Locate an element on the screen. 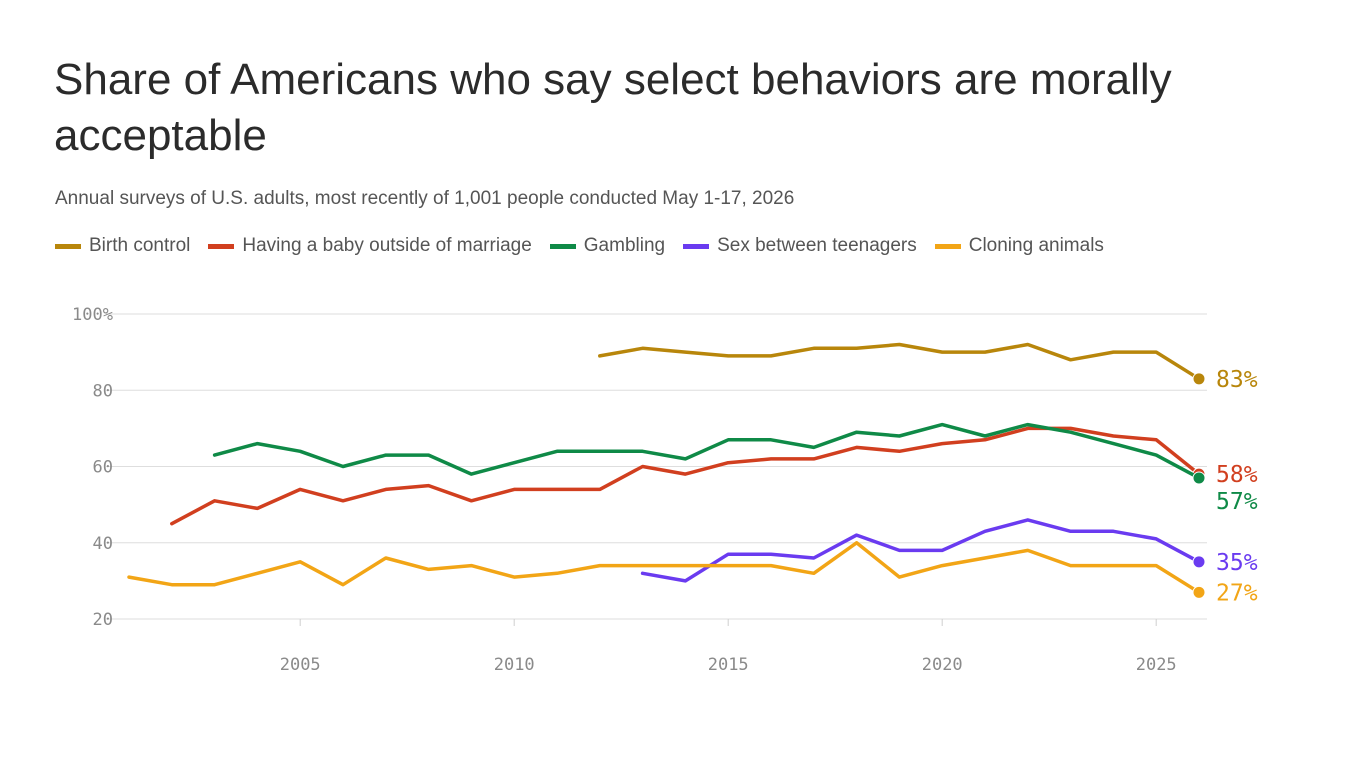 This screenshot has height=768, width=1366. legend-label: Gambling is located at coordinates (624, 245).